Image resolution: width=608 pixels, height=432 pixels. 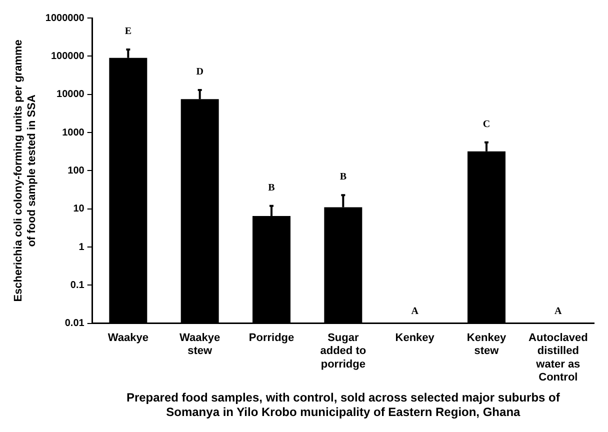 I want to click on y-tick-label: 10, so click(x=79, y=209).